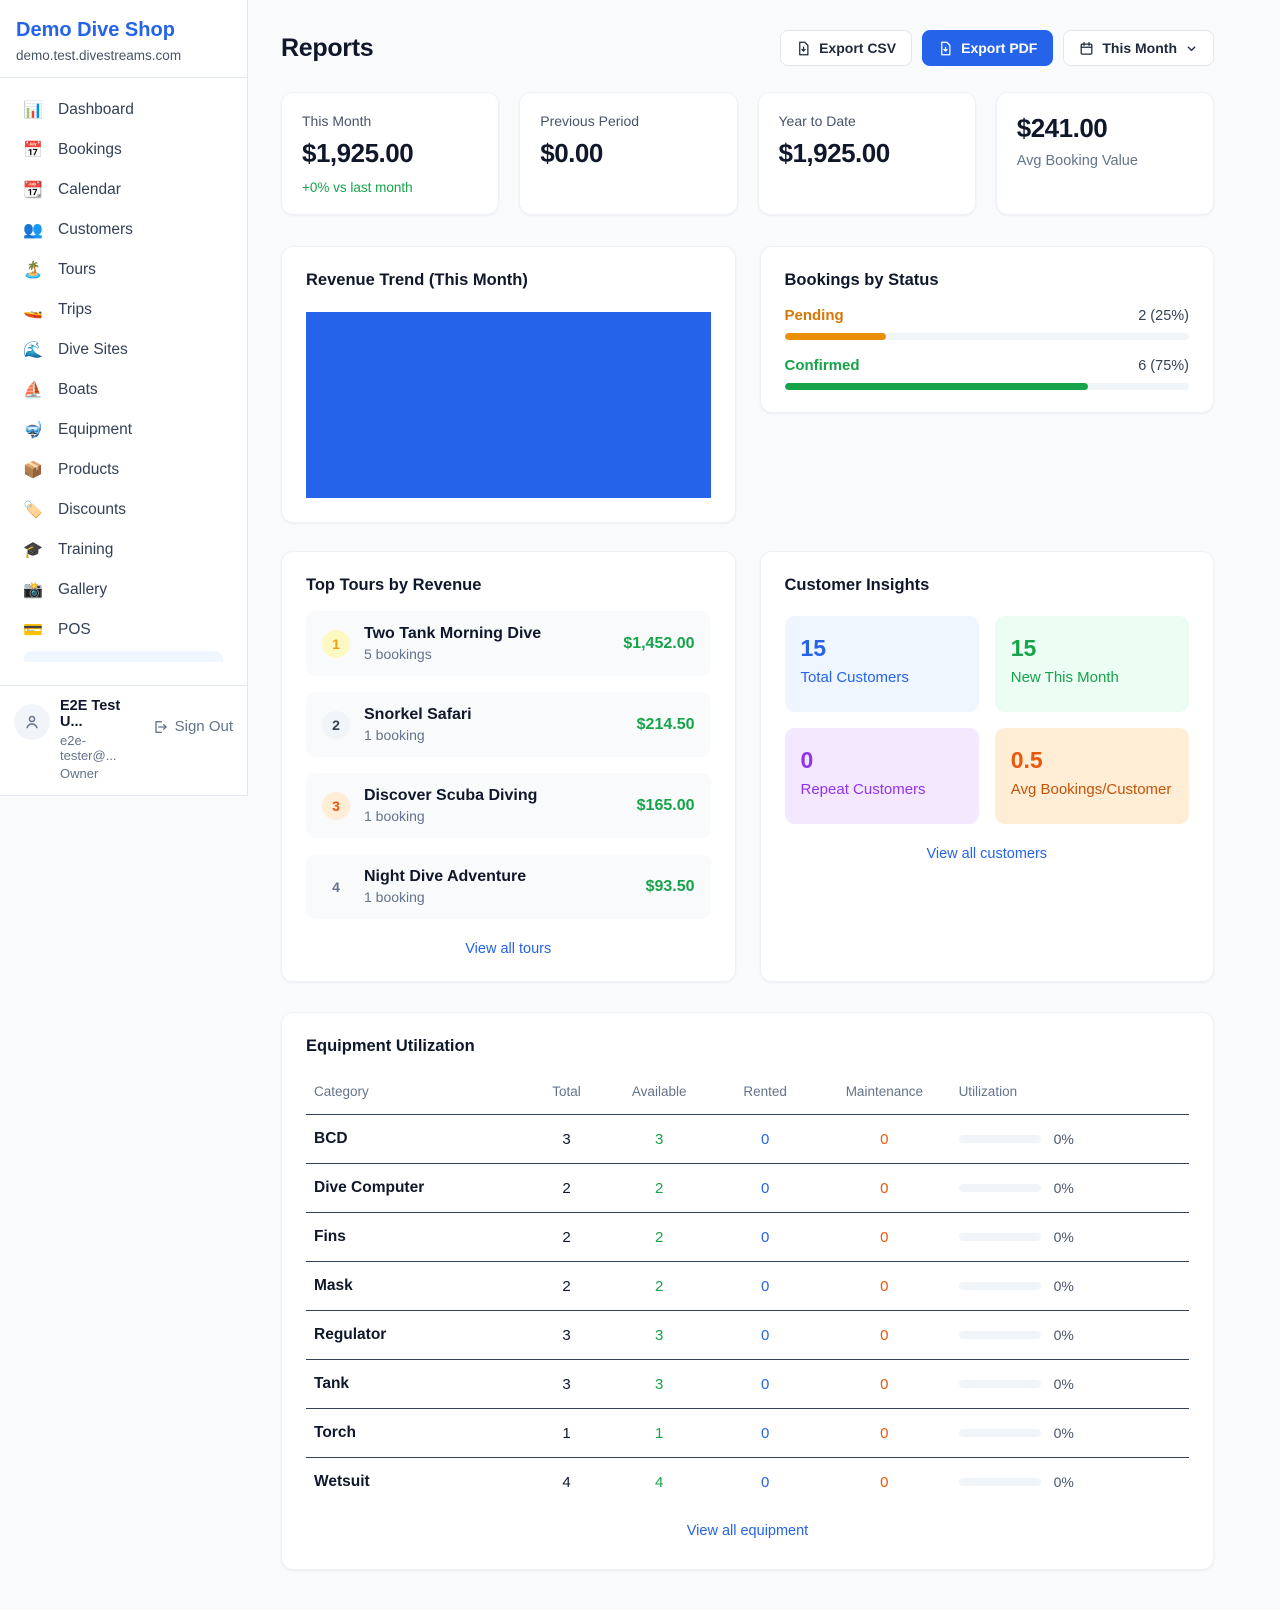 This screenshot has width=1280, height=1610. Describe the element at coordinates (988, 48) in the screenshot. I see `export-pdf-button: Export PDF` at that location.